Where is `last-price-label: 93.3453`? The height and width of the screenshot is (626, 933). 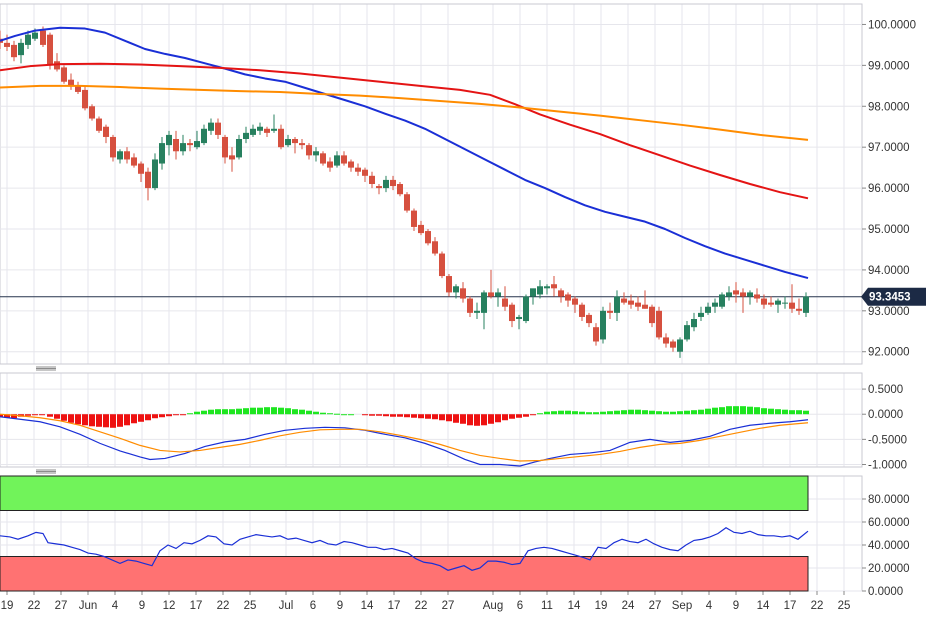
last-price-label: 93.3453 is located at coordinates (890, 298).